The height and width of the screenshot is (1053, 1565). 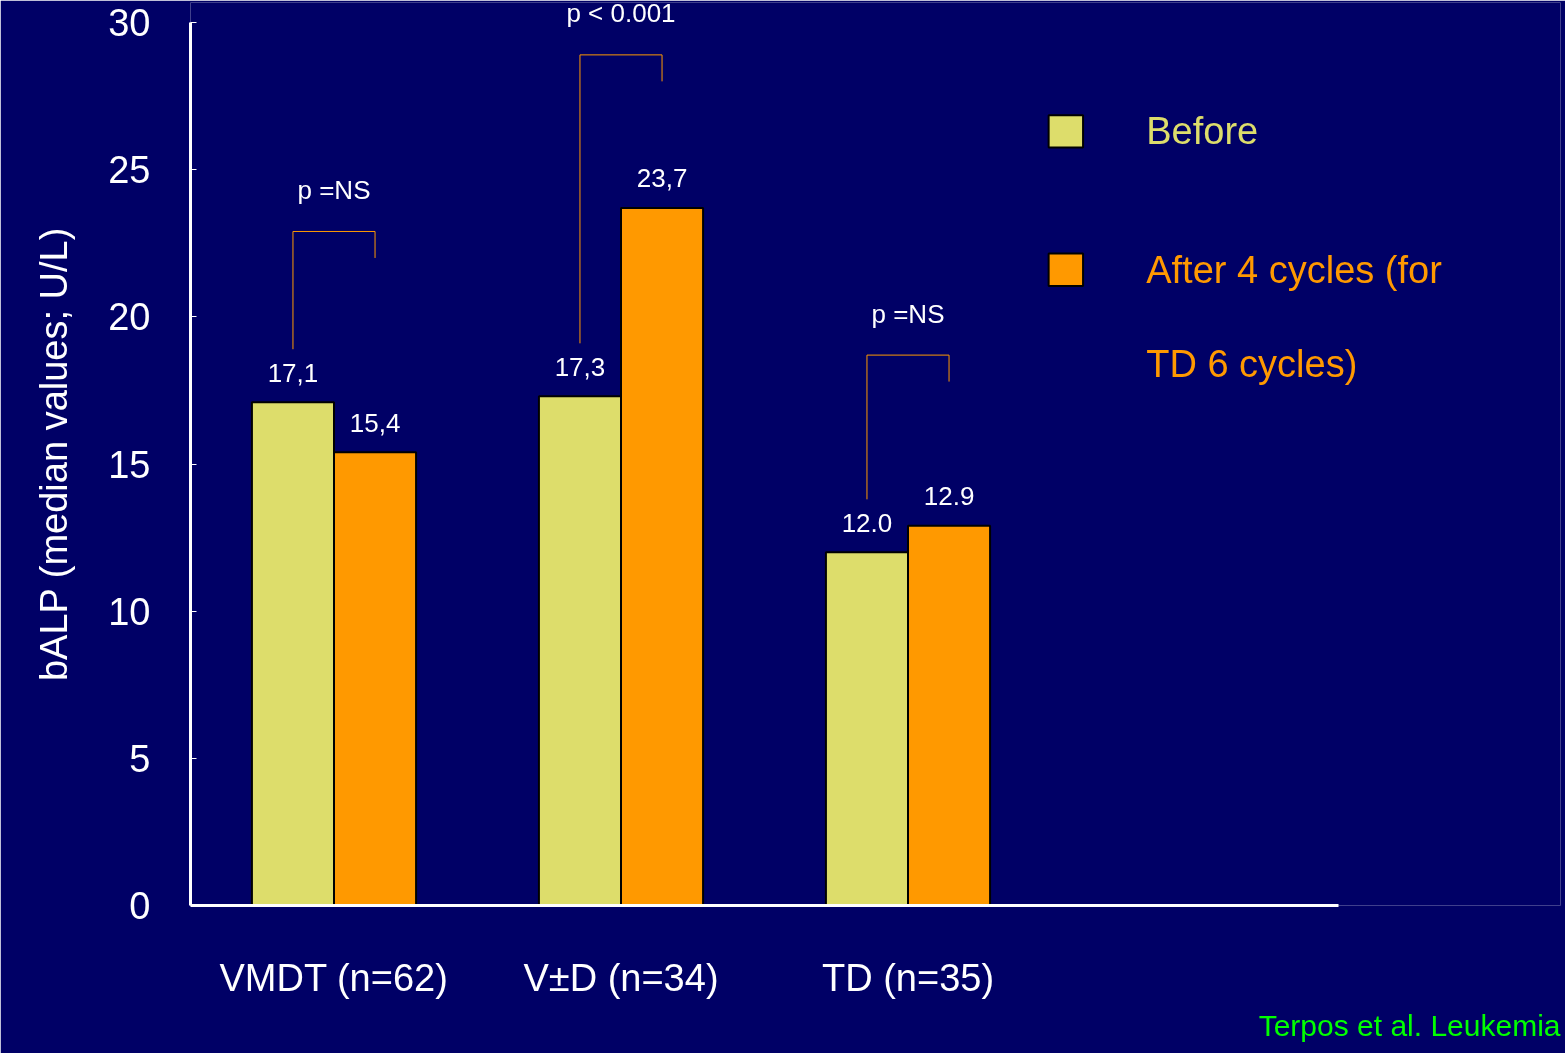 I want to click on data-label: 23,7, so click(x=662, y=178).